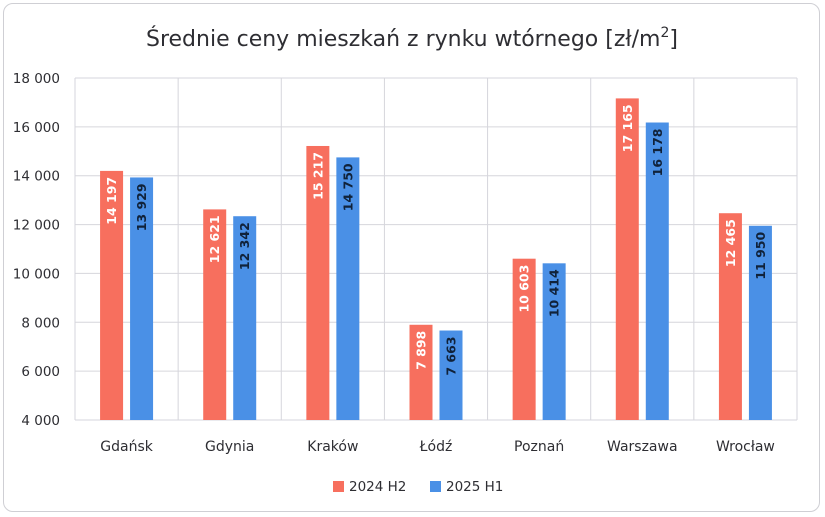 The width and height of the screenshot is (825, 517). What do you see at coordinates (347, 187) in the screenshot?
I see `bar-value-label: 14 750` at bounding box center [347, 187].